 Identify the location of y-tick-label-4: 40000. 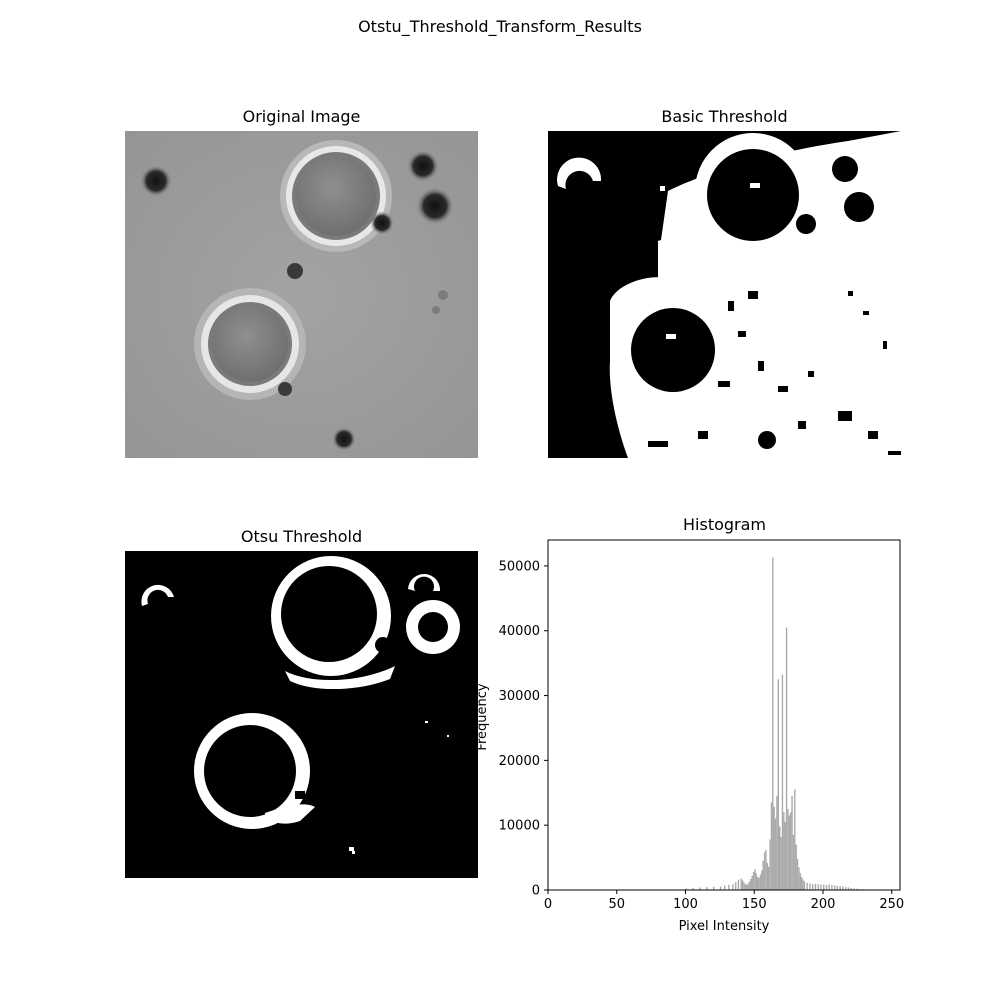
(519, 631).